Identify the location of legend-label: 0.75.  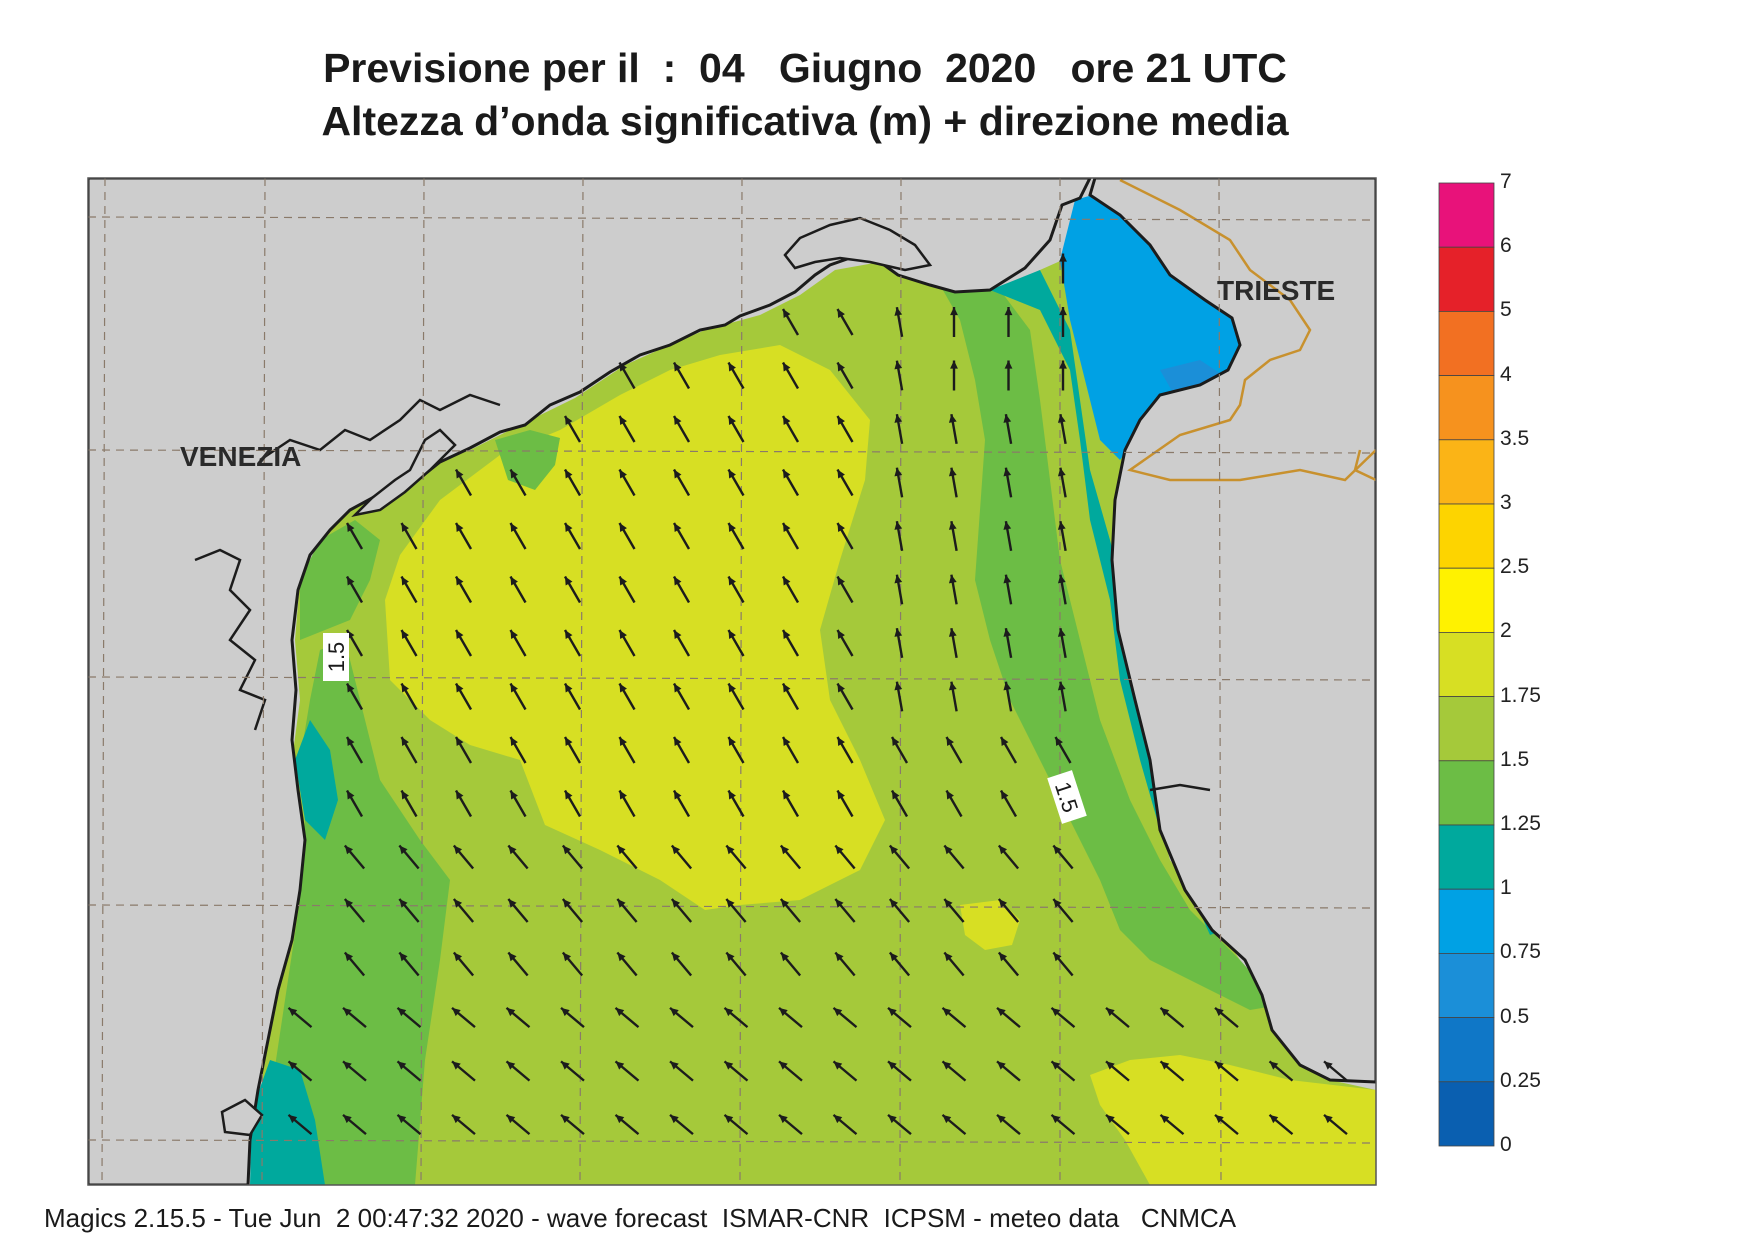
(1520, 952).